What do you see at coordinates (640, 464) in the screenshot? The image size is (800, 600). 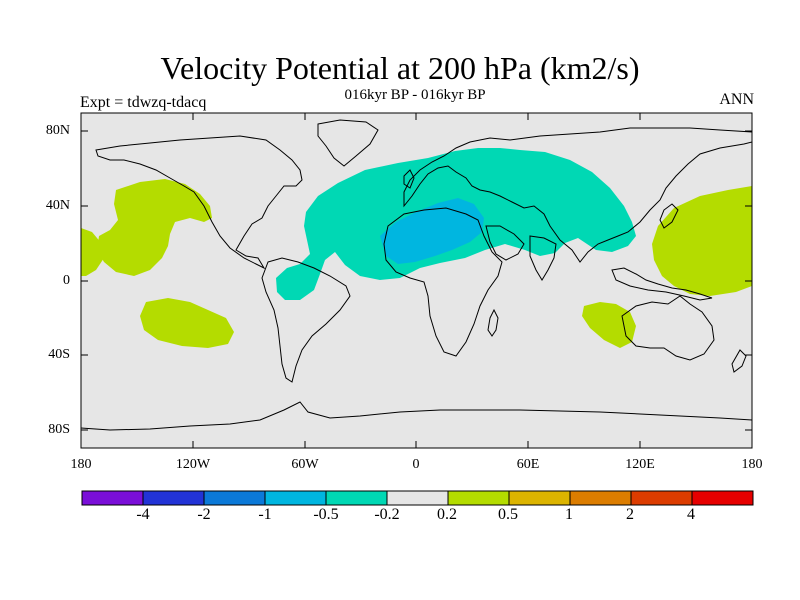 I see `lon-tick-label: 120E` at bounding box center [640, 464].